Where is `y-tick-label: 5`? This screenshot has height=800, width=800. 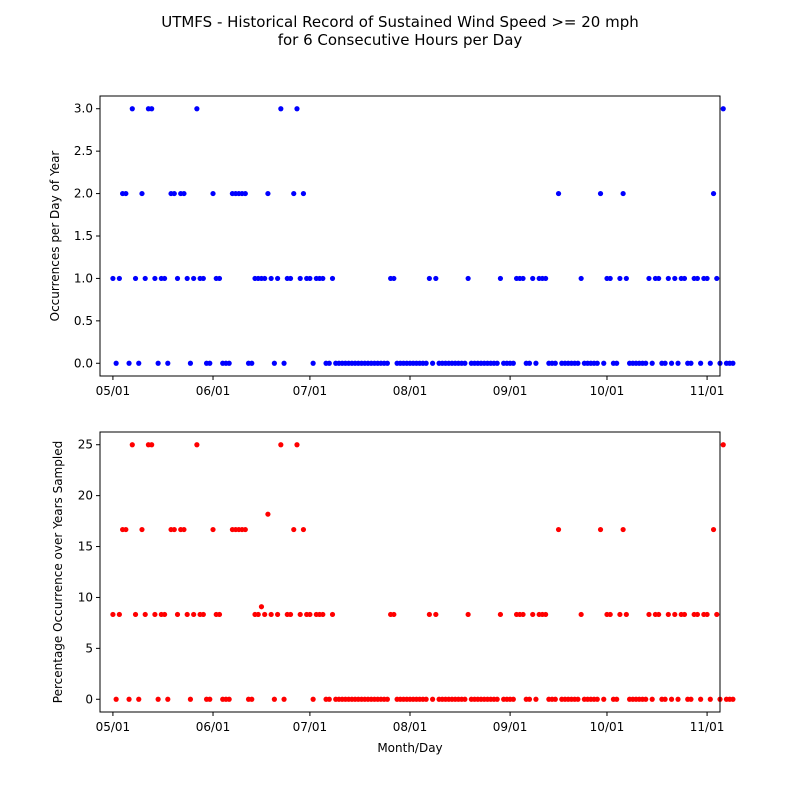 y-tick-label: 5 is located at coordinates (89, 648).